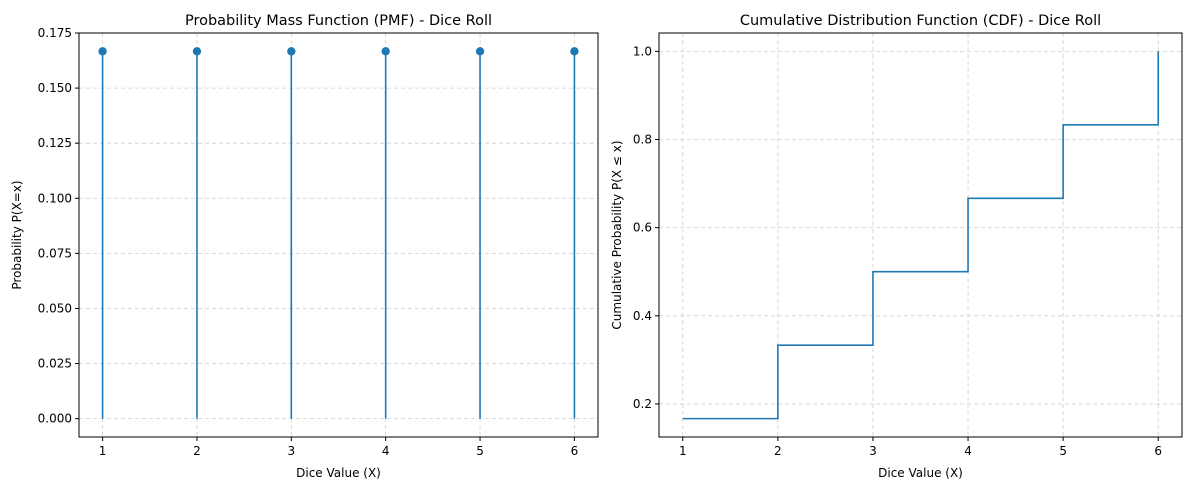 This screenshot has width=1189, height=490. Describe the element at coordinates (642, 228) in the screenshot. I see `cdf-y-tick-label: 0.6` at that location.